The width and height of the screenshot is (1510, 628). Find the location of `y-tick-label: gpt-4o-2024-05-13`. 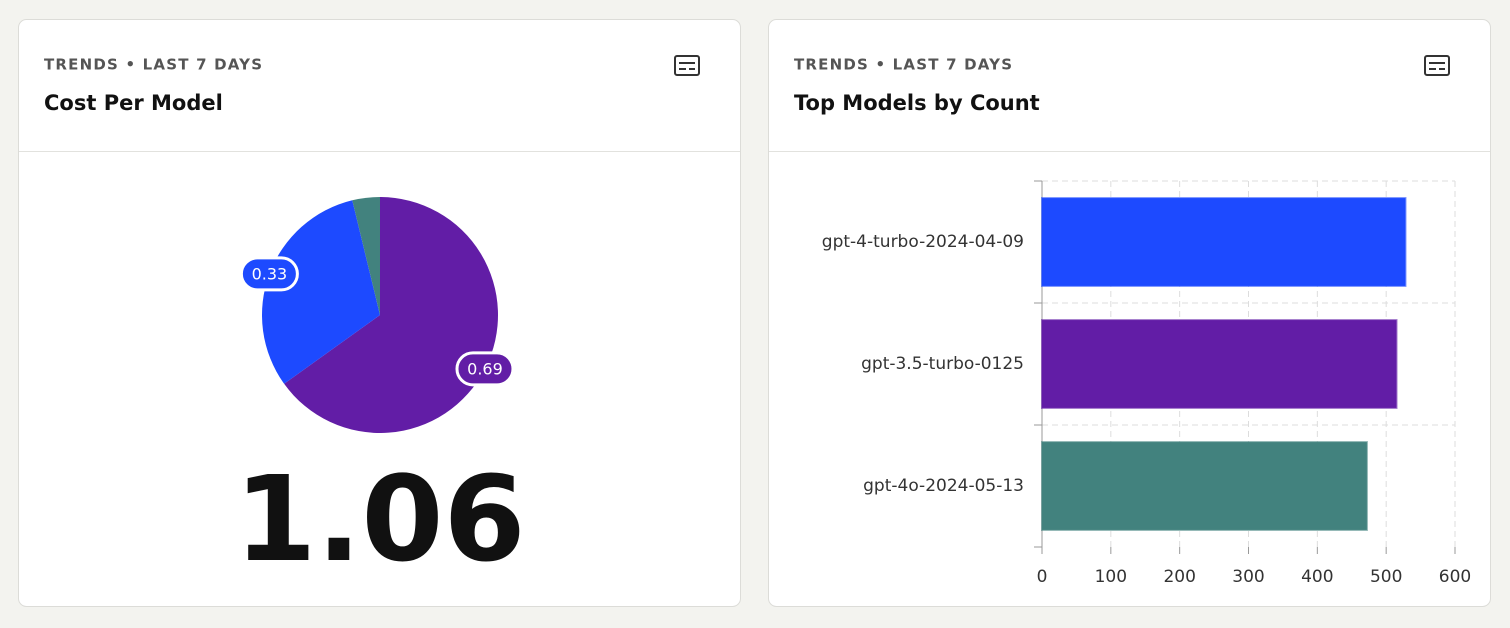

y-tick-label: gpt-4o-2024-05-13 is located at coordinates (943, 486).